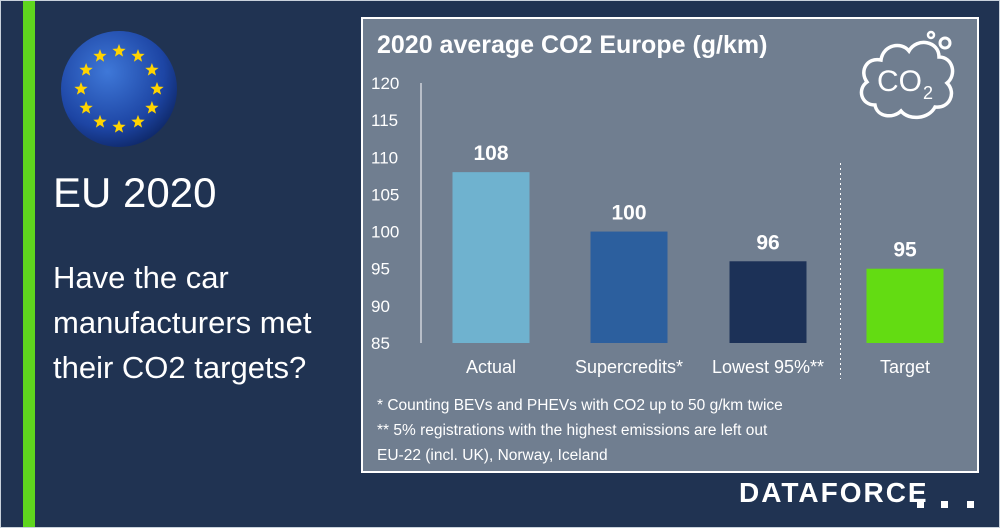  Describe the element at coordinates (572, 45) in the screenshot. I see `chart-title: 2020 average CO2 Europe (g/km)` at that location.